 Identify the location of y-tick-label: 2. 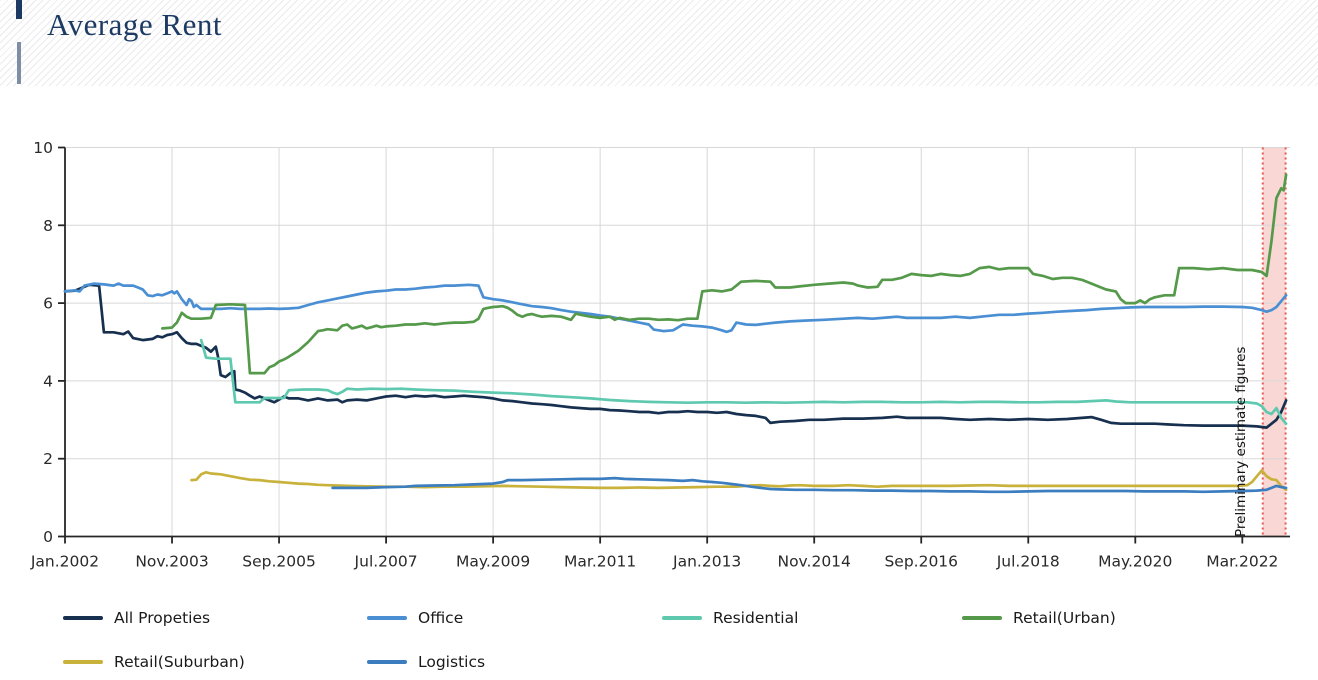
(48, 459).